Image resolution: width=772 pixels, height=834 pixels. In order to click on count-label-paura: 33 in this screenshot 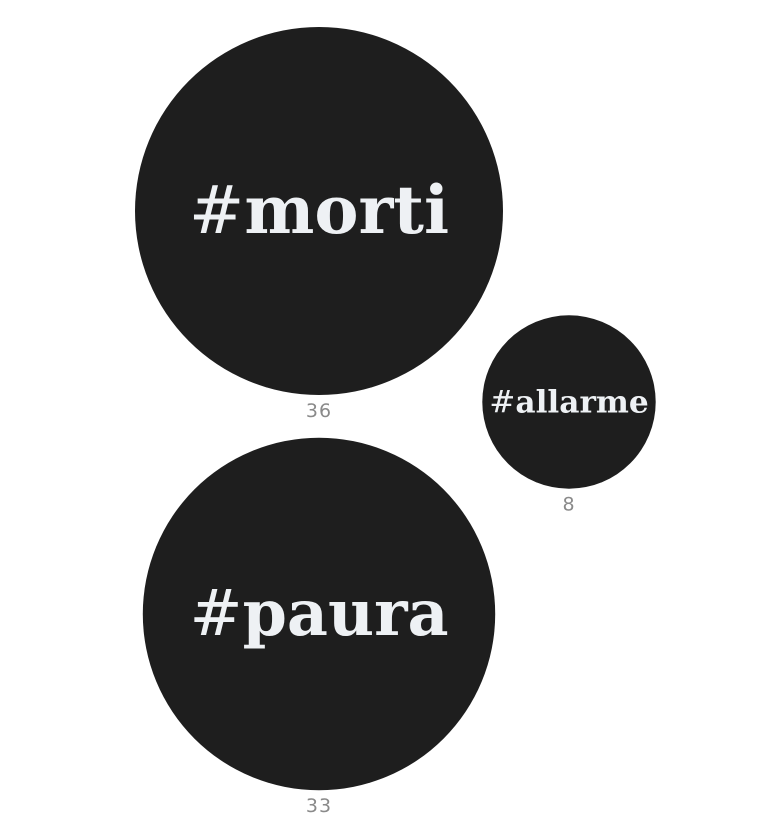, I will do `click(319, 806)`.